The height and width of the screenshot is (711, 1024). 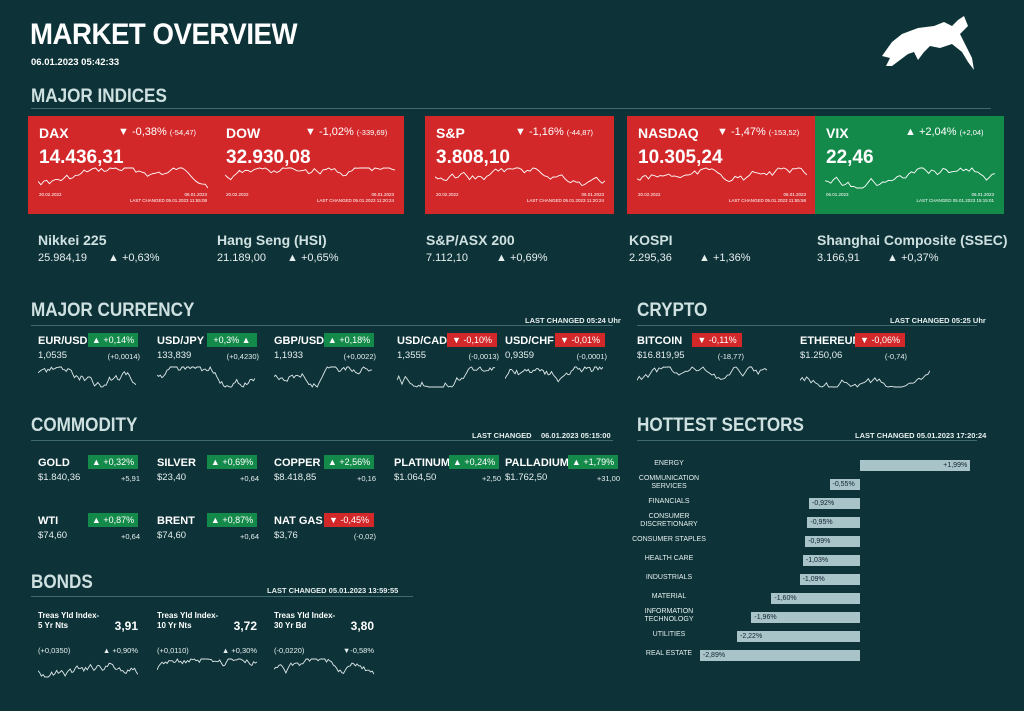 What do you see at coordinates (172, 477) in the screenshot?
I see `ticker-price: $23,40` at bounding box center [172, 477].